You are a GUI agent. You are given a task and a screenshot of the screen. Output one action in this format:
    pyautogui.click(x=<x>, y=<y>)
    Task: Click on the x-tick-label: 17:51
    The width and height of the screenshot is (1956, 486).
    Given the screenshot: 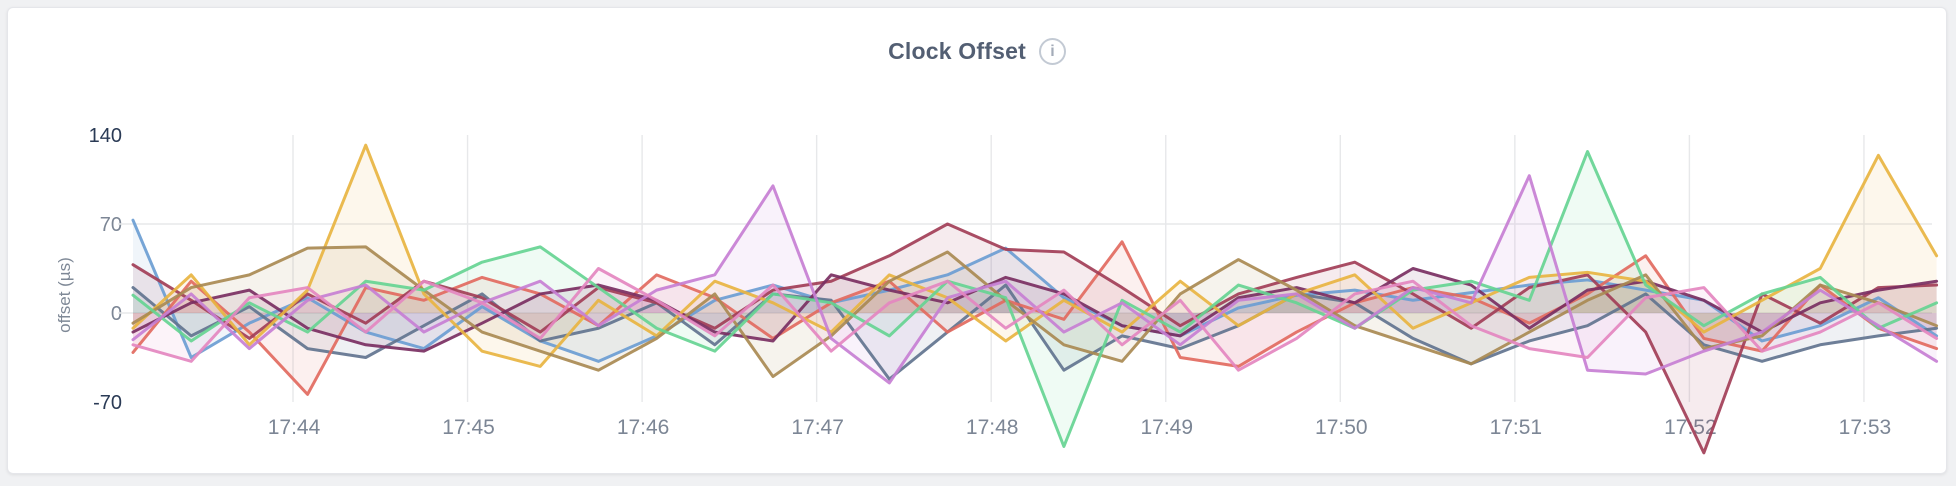 What is the action you would take?
    pyautogui.click(x=1516, y=427)
    